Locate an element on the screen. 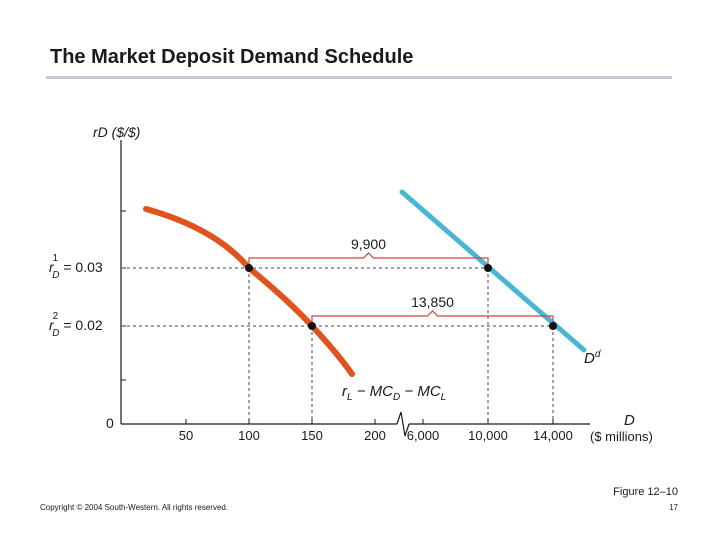 The image size is (720, 540). figure-caption: Figure 12–10 is located at coordinates (645, 492).